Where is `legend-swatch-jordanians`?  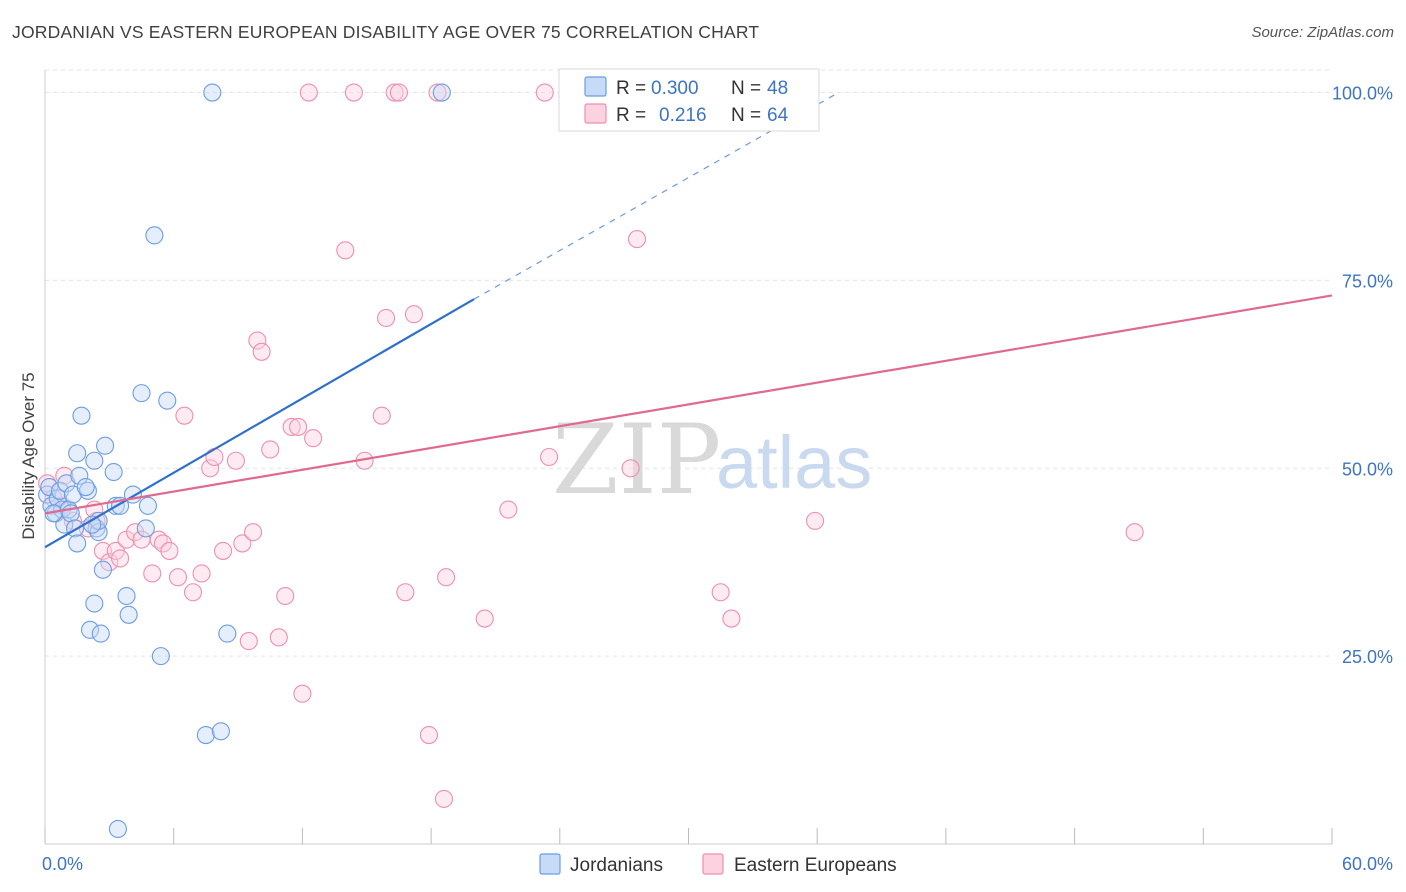 legend-swatch-jordanians is located at coordinates (595, 86).